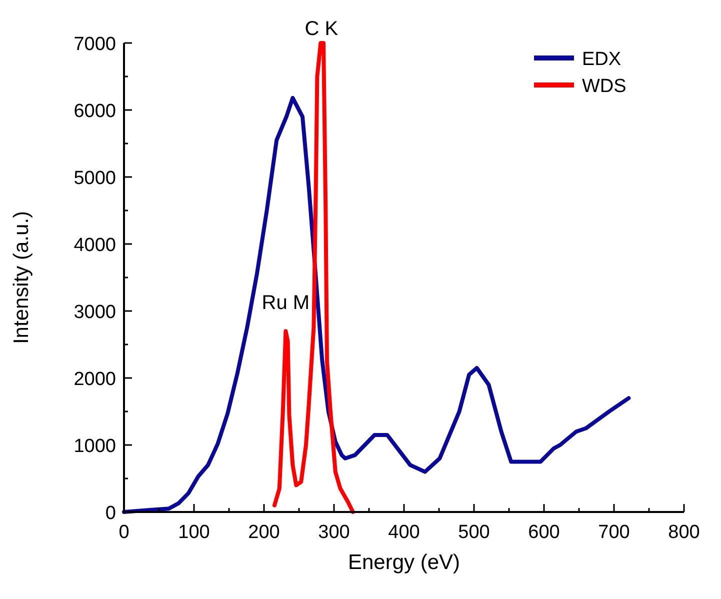 The width and height of the screenshot is (721, 599). I want to click on y-axis-title: Intensity (a.u.), so click(21, 277).